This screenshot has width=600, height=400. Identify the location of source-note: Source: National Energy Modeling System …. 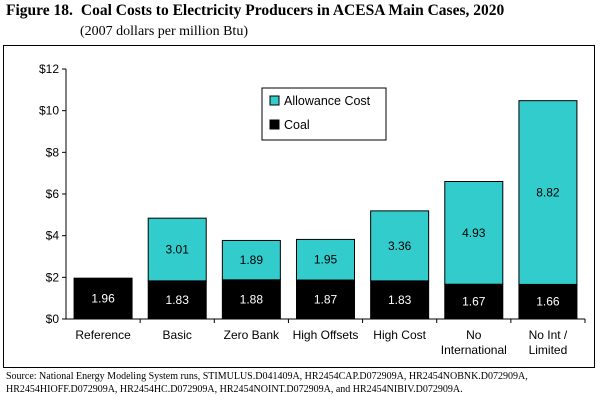
(301, 383).